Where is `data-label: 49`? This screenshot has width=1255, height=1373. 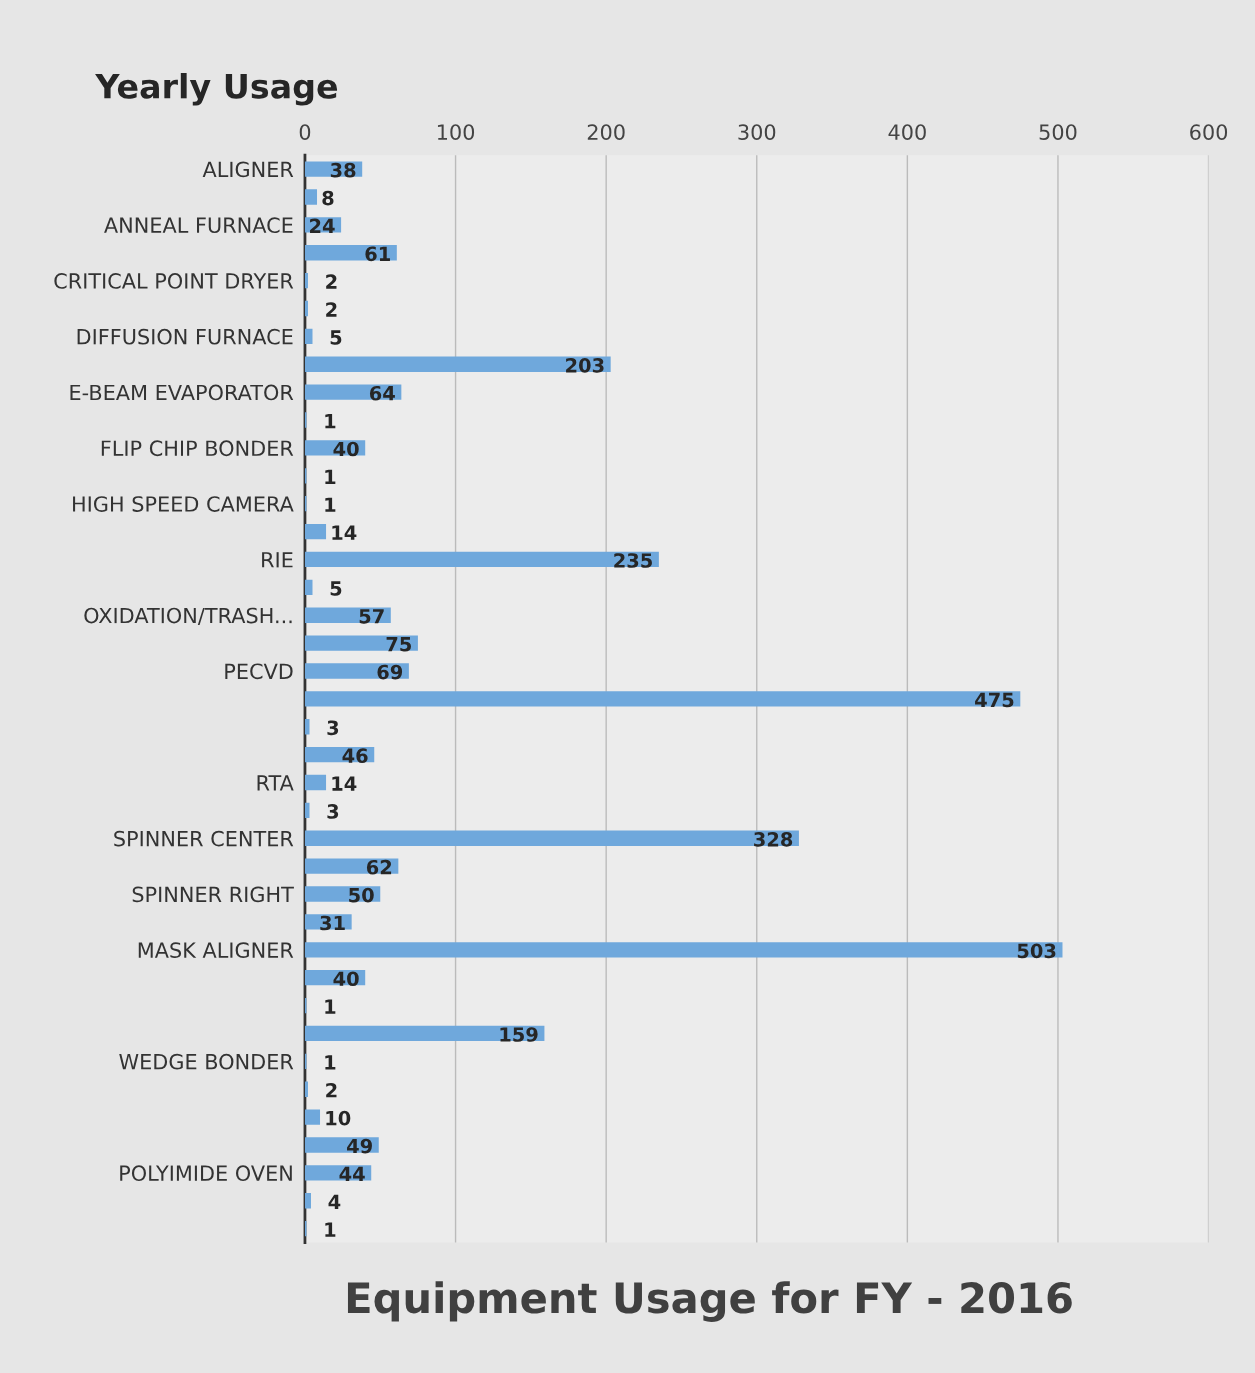 data-label: 49 is located at coordinates (359, 1146).